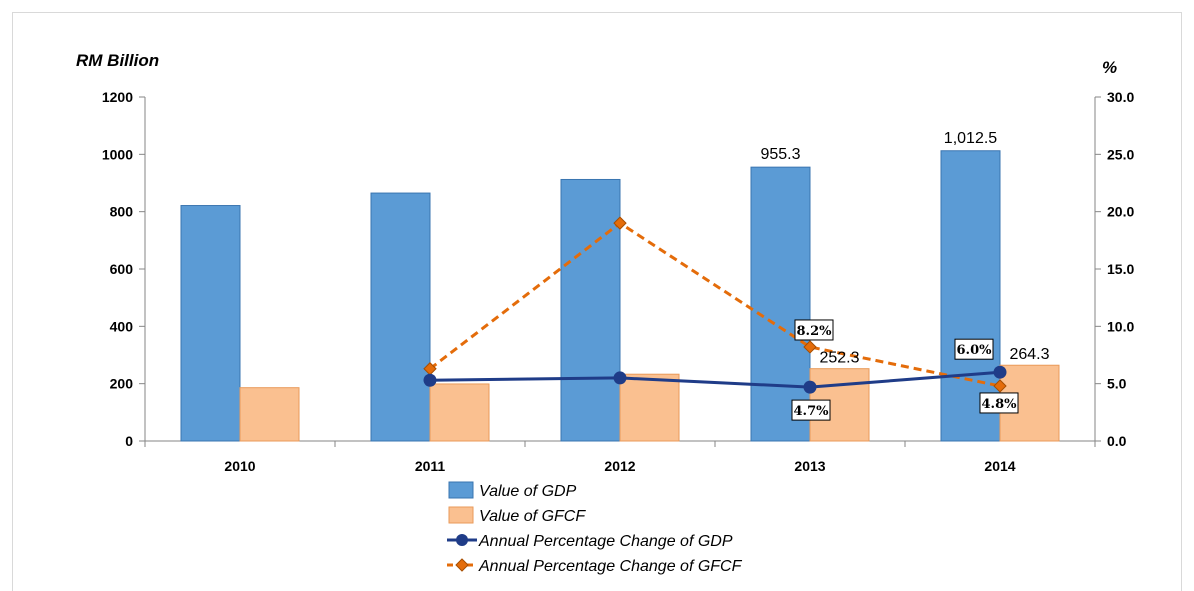  I want to click on gdp-value-label: 955.3, so click(780, 154).